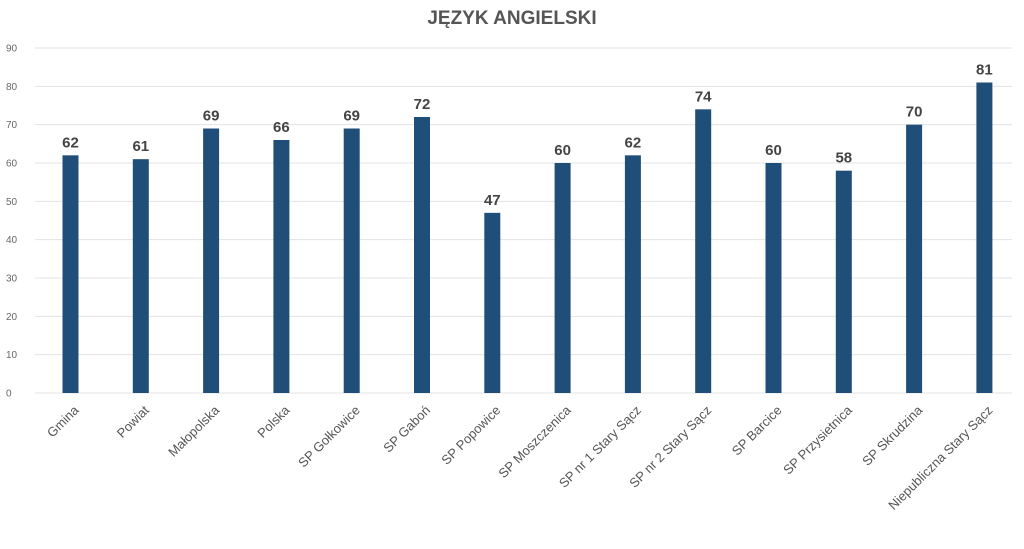 The image size is (1024, 549). Describe the element at coordinates (12, 87) in the screenshot. I see `y-tick-label: 80` at that location.